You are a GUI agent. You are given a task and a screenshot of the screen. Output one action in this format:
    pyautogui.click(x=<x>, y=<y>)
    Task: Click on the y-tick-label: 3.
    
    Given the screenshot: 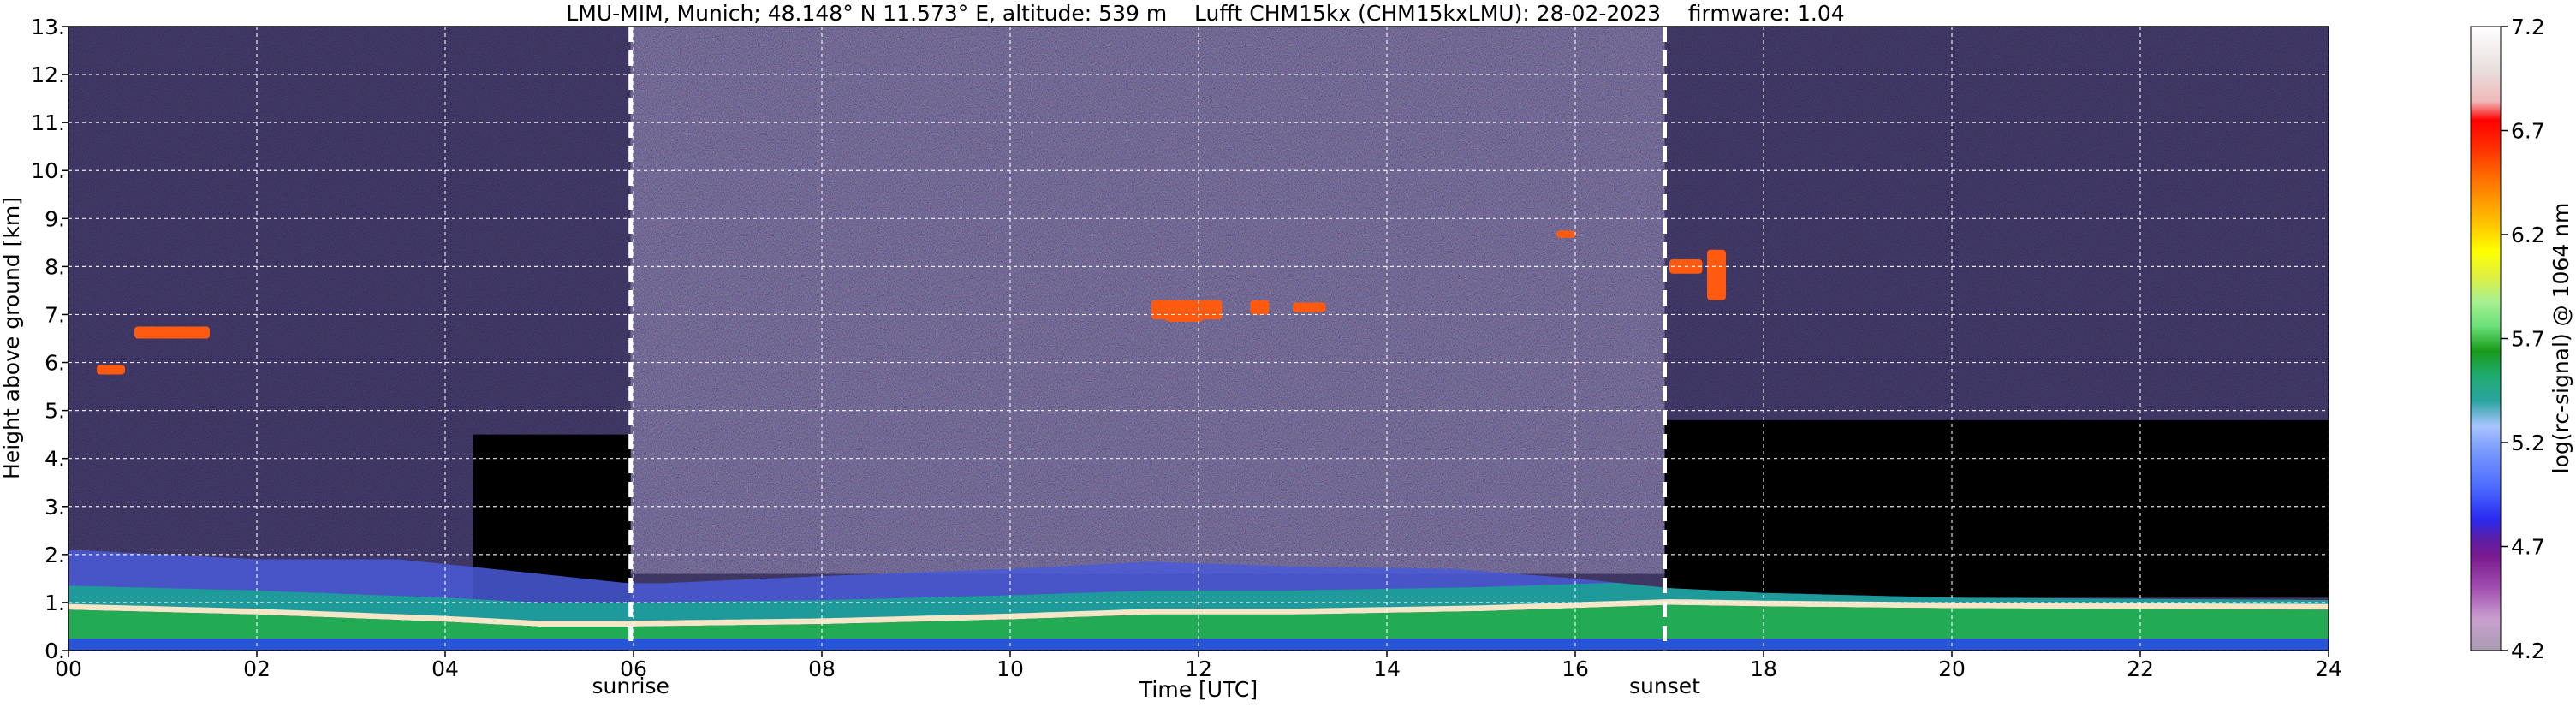 What is the action you would take?
    pyautogui.click(x=55, y=507)
    